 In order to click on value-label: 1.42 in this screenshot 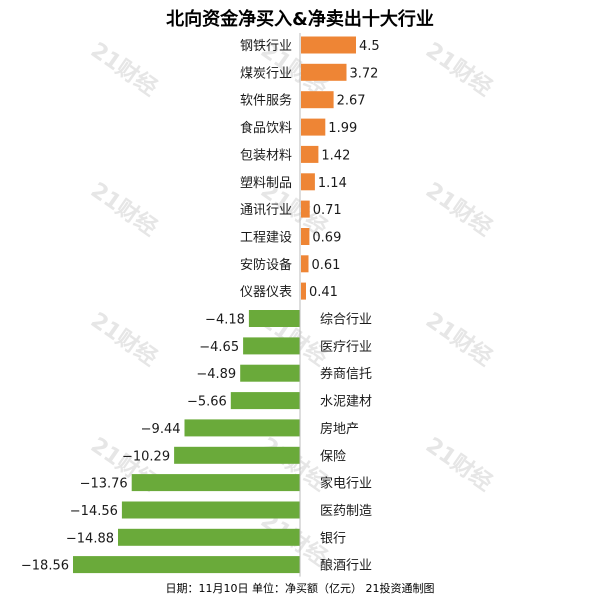, I will do `click(335, 155)`.